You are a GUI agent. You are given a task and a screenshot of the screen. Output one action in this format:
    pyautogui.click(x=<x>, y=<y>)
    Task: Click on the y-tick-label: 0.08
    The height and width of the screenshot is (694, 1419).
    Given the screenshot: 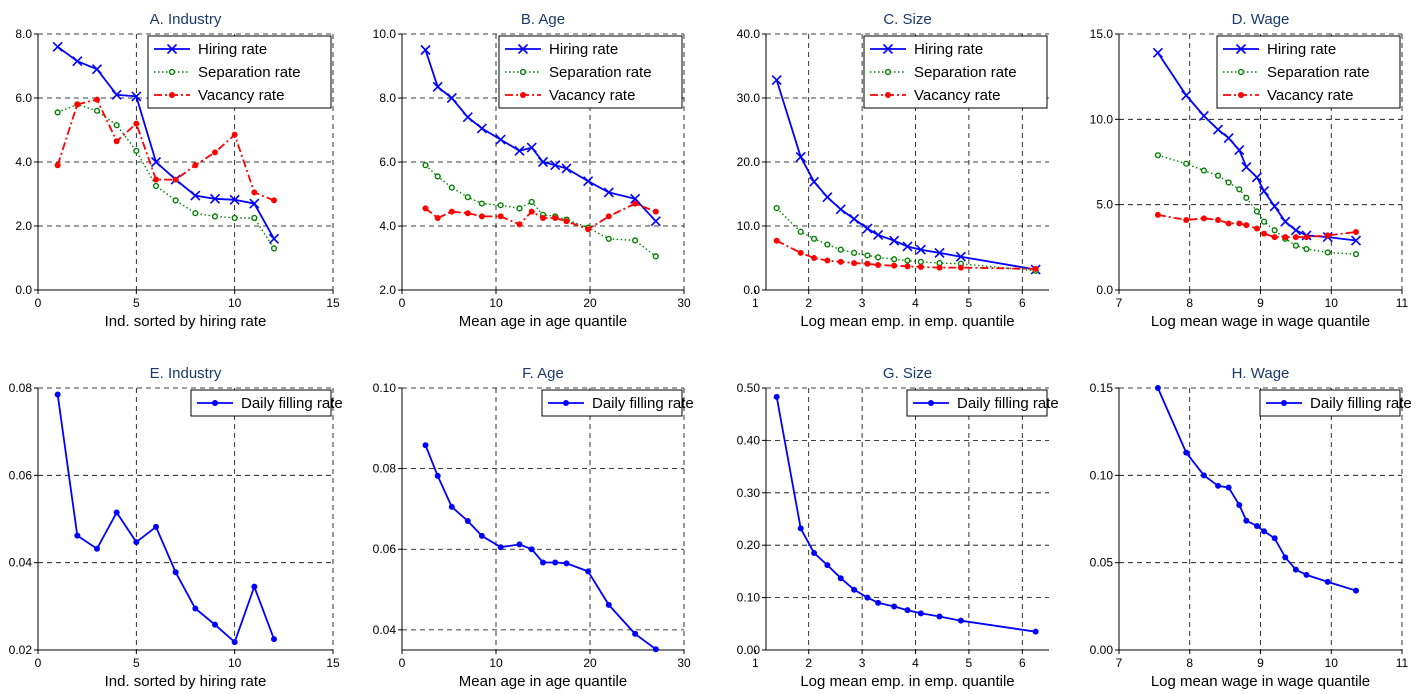 What is the action you would take?
    pyautogui.click(x=21, y=388)
    